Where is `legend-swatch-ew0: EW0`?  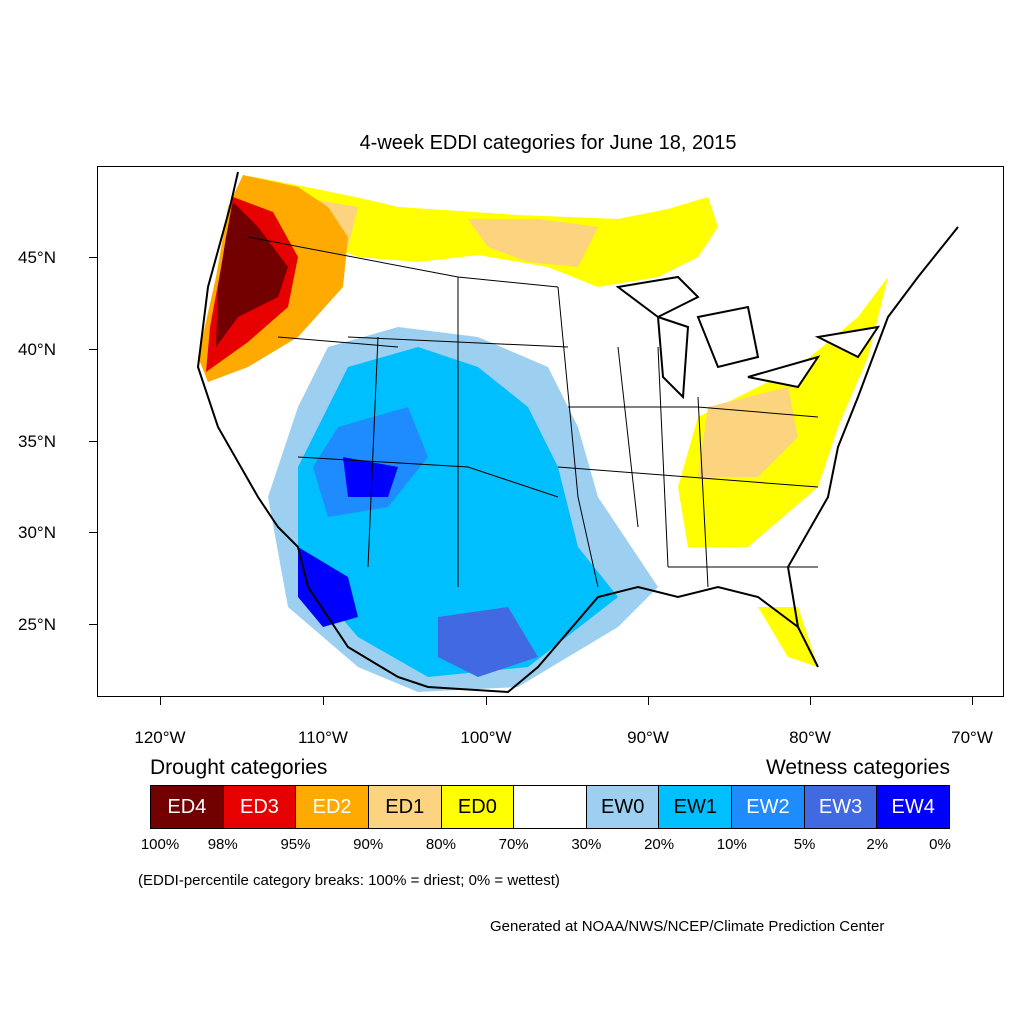 legend-swatch-ew0: EW0 is located at coordinates (623, 807).